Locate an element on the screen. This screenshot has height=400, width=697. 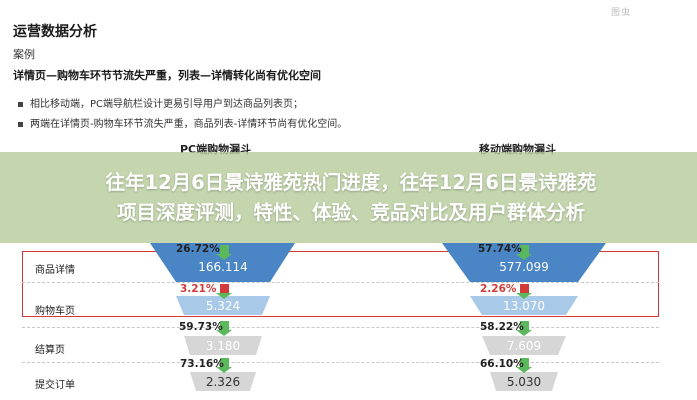
stage-label: 结算页 is located at coordinates (50, 350).